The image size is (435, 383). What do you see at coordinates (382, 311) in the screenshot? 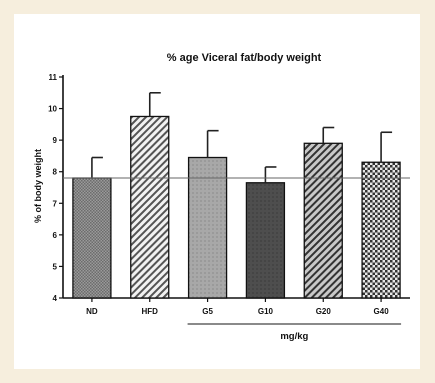
I see `x-tick-label: G40` at bounding box center [382, 311].